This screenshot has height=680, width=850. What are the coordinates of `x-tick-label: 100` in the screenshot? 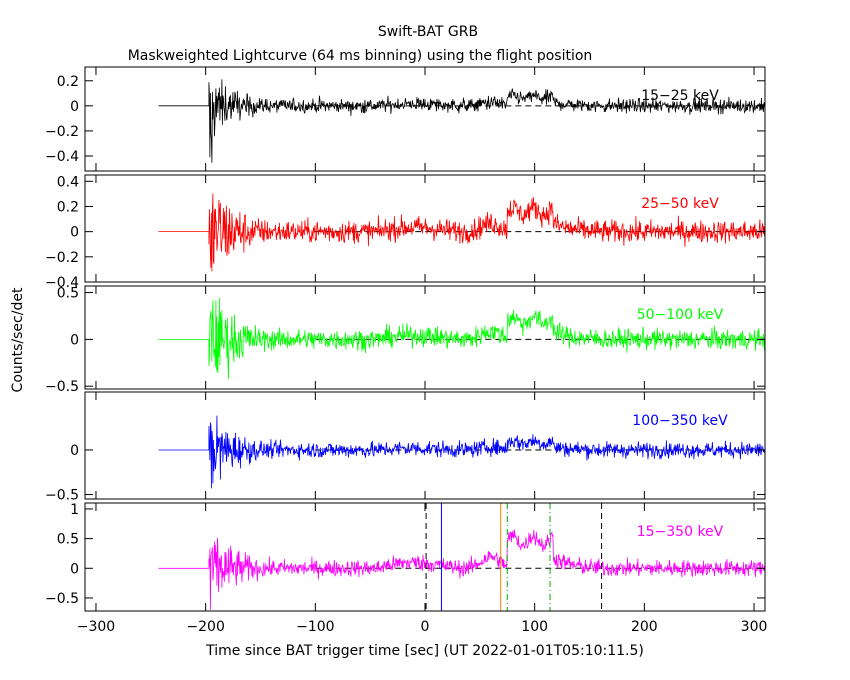 It's located at (534, 627).